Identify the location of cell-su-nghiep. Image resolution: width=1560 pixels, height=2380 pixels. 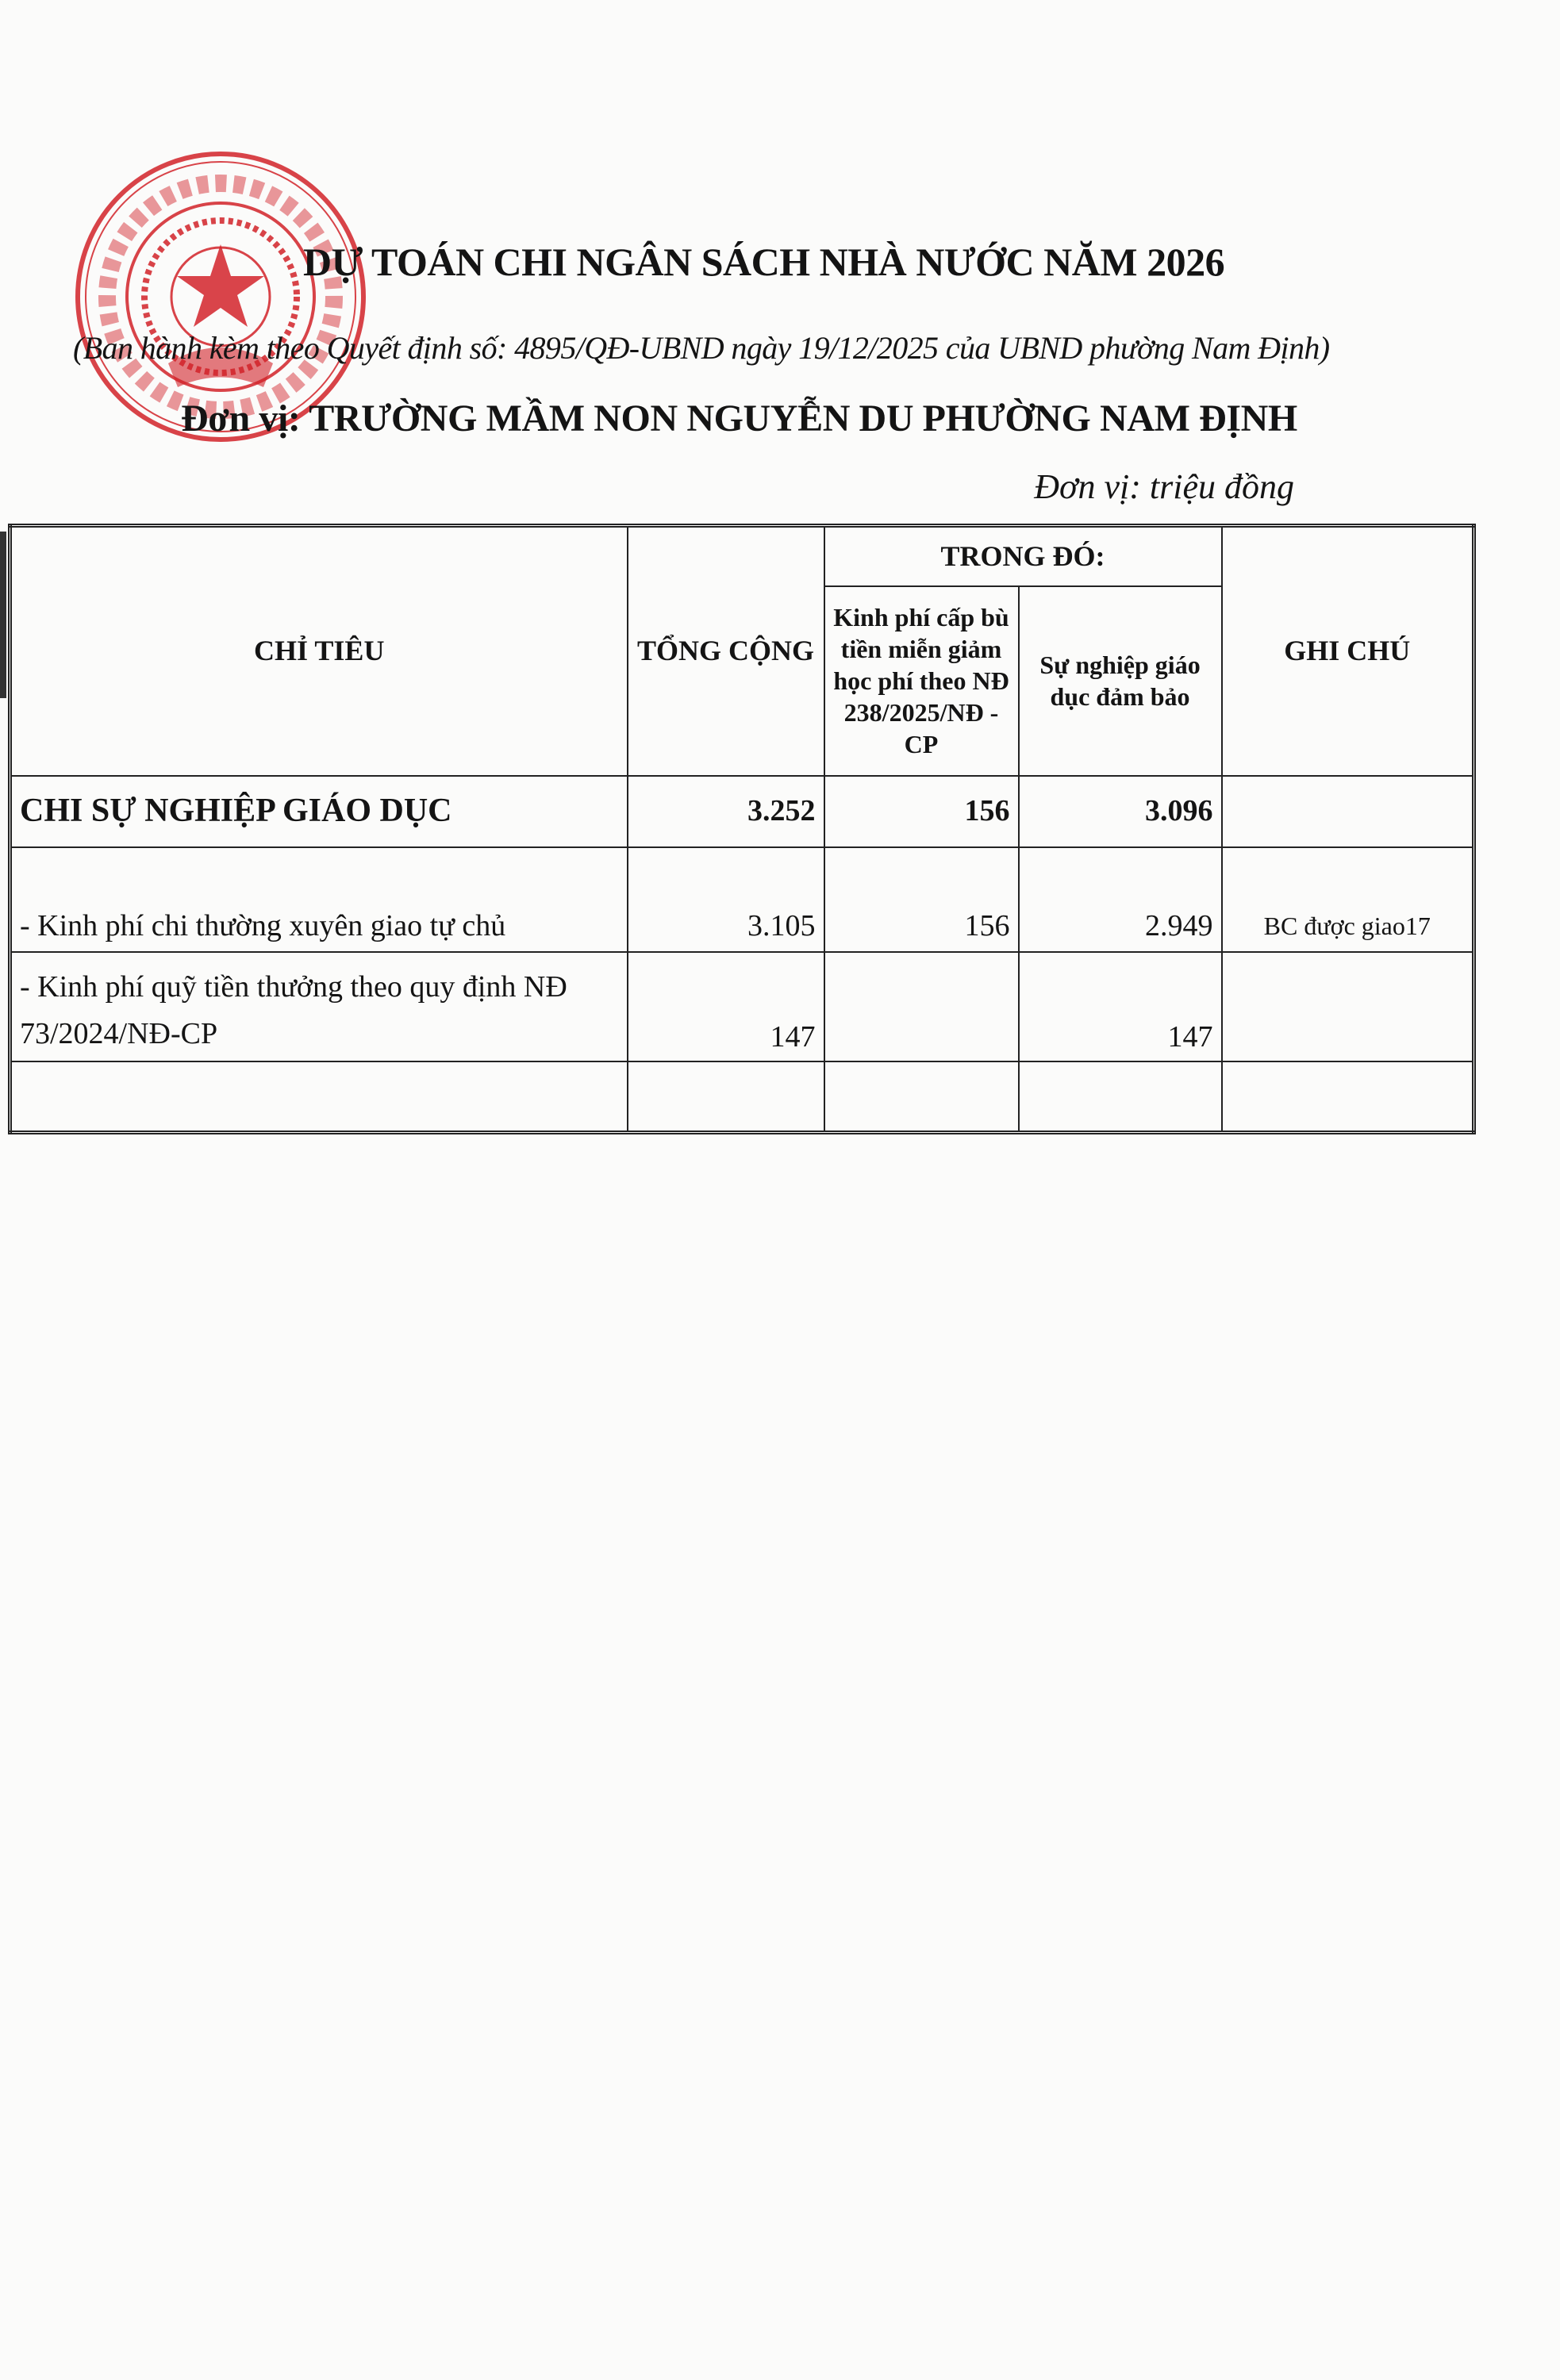
(1120, 1097).